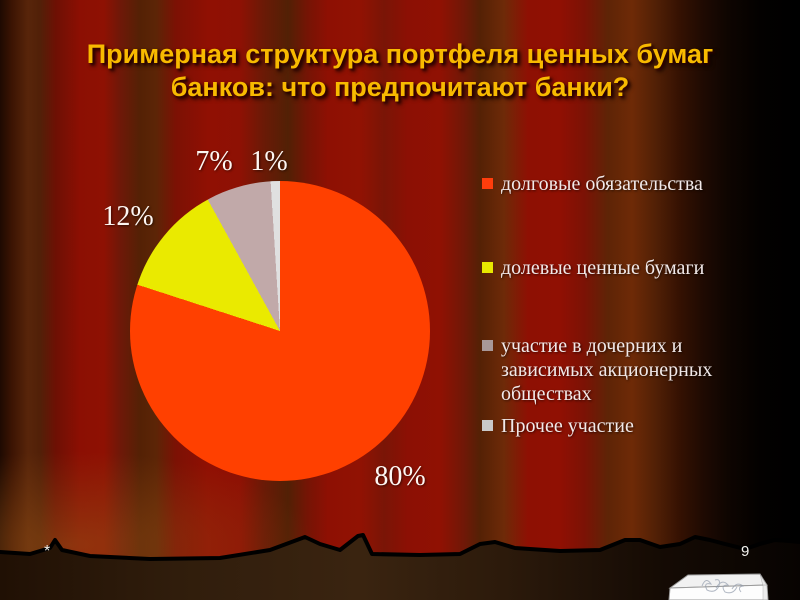 Image resolution: width=800 pixels, height=600 pixels. I want to click on legend-label: долевые ценные бумаги, so click(603, 268).